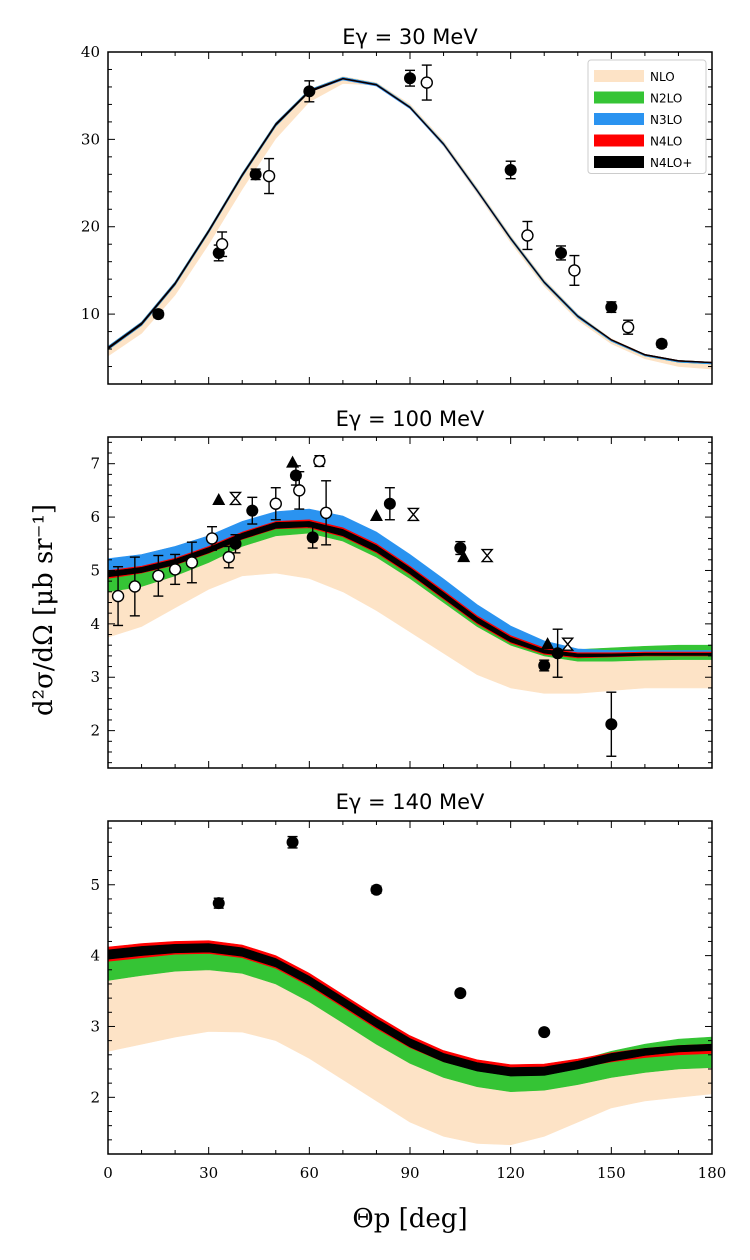 Image resolution: width=750 pixels, height=1260 pixels. I want to click on legend-label: N4LO, so click(666, 142).